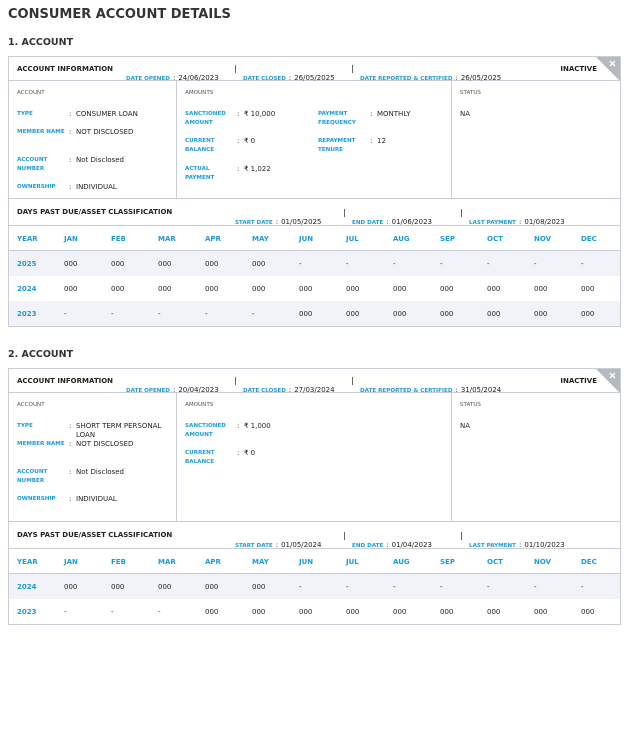  I want to click on field: REPAYMENT TENURE:12, so click(382, 146).